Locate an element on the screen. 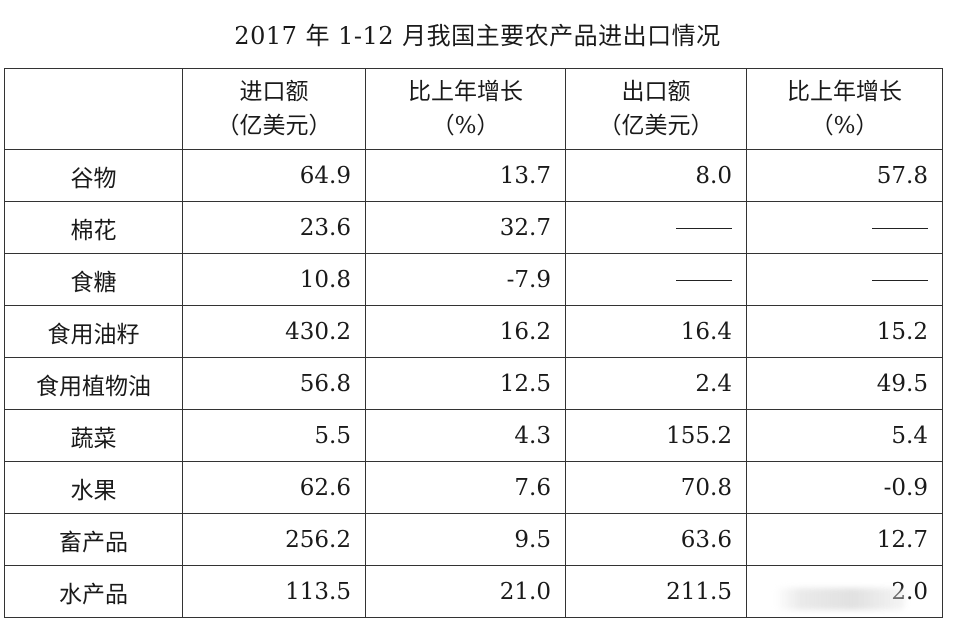  product-name-cell: 食用植物油 is located at coordinates (93, 383).